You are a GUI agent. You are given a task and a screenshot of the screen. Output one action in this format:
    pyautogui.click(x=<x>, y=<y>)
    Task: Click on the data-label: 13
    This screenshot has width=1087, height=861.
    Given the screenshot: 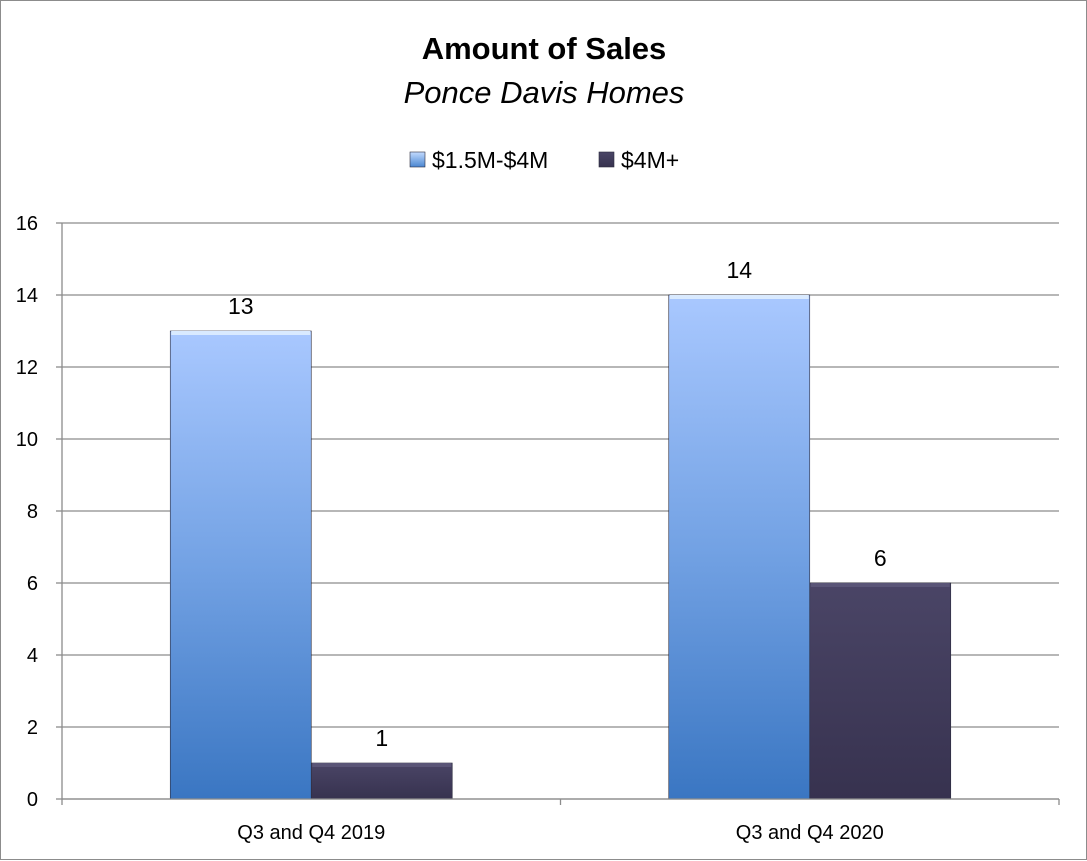 What is the action you would take?
    pyautogui.click(x=241, y=306)
    